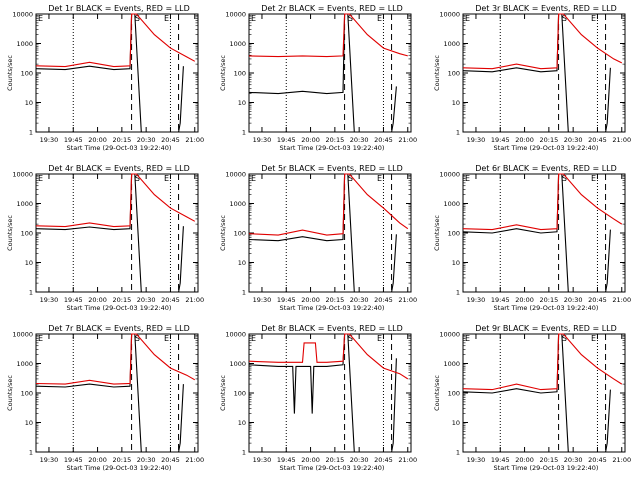 The width and height of the screenshot is (640, 480). What do you see at coordinates (546, 8) in the screenshot?
I see `panel-title: Det 3r BLACK = Events, RED = LLD` at bounding box center [546, 8].